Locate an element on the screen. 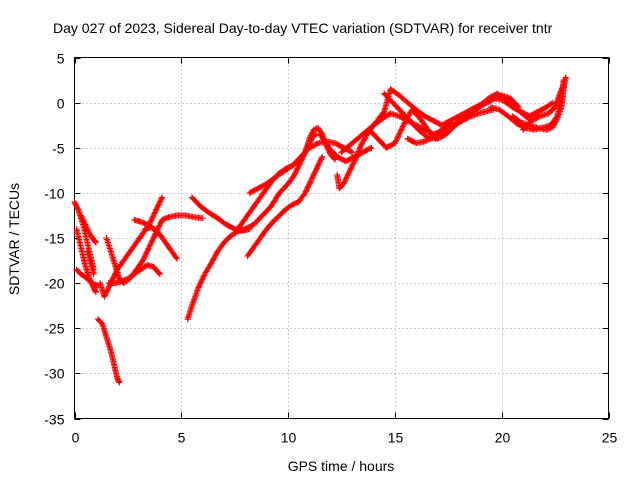  series-26-plus-markers is located at coordinates (543, 107).